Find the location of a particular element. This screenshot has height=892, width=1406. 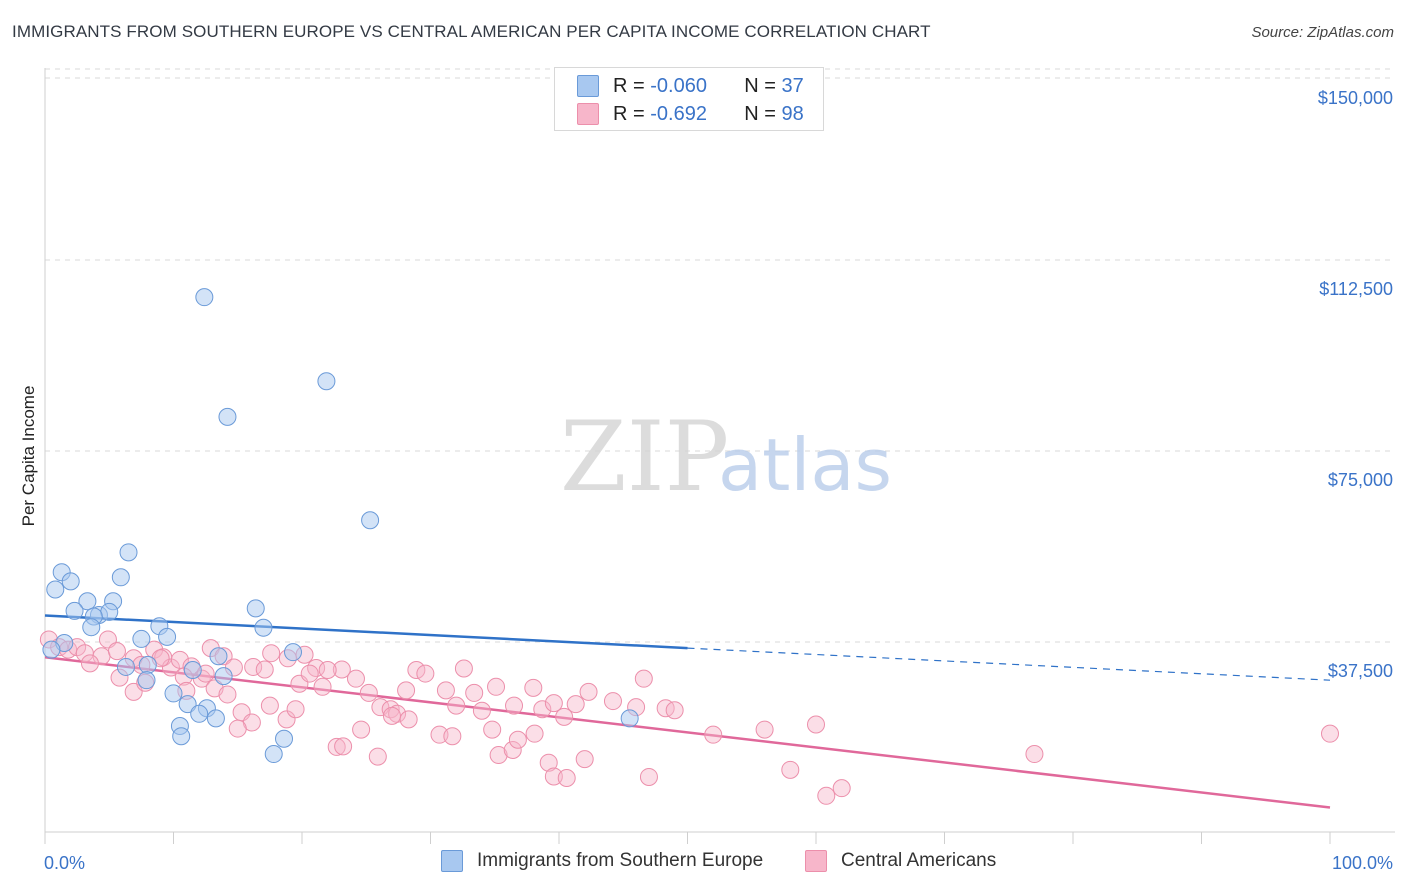

legend-label-pink: Central Americans is located at coordinates (919, 860).